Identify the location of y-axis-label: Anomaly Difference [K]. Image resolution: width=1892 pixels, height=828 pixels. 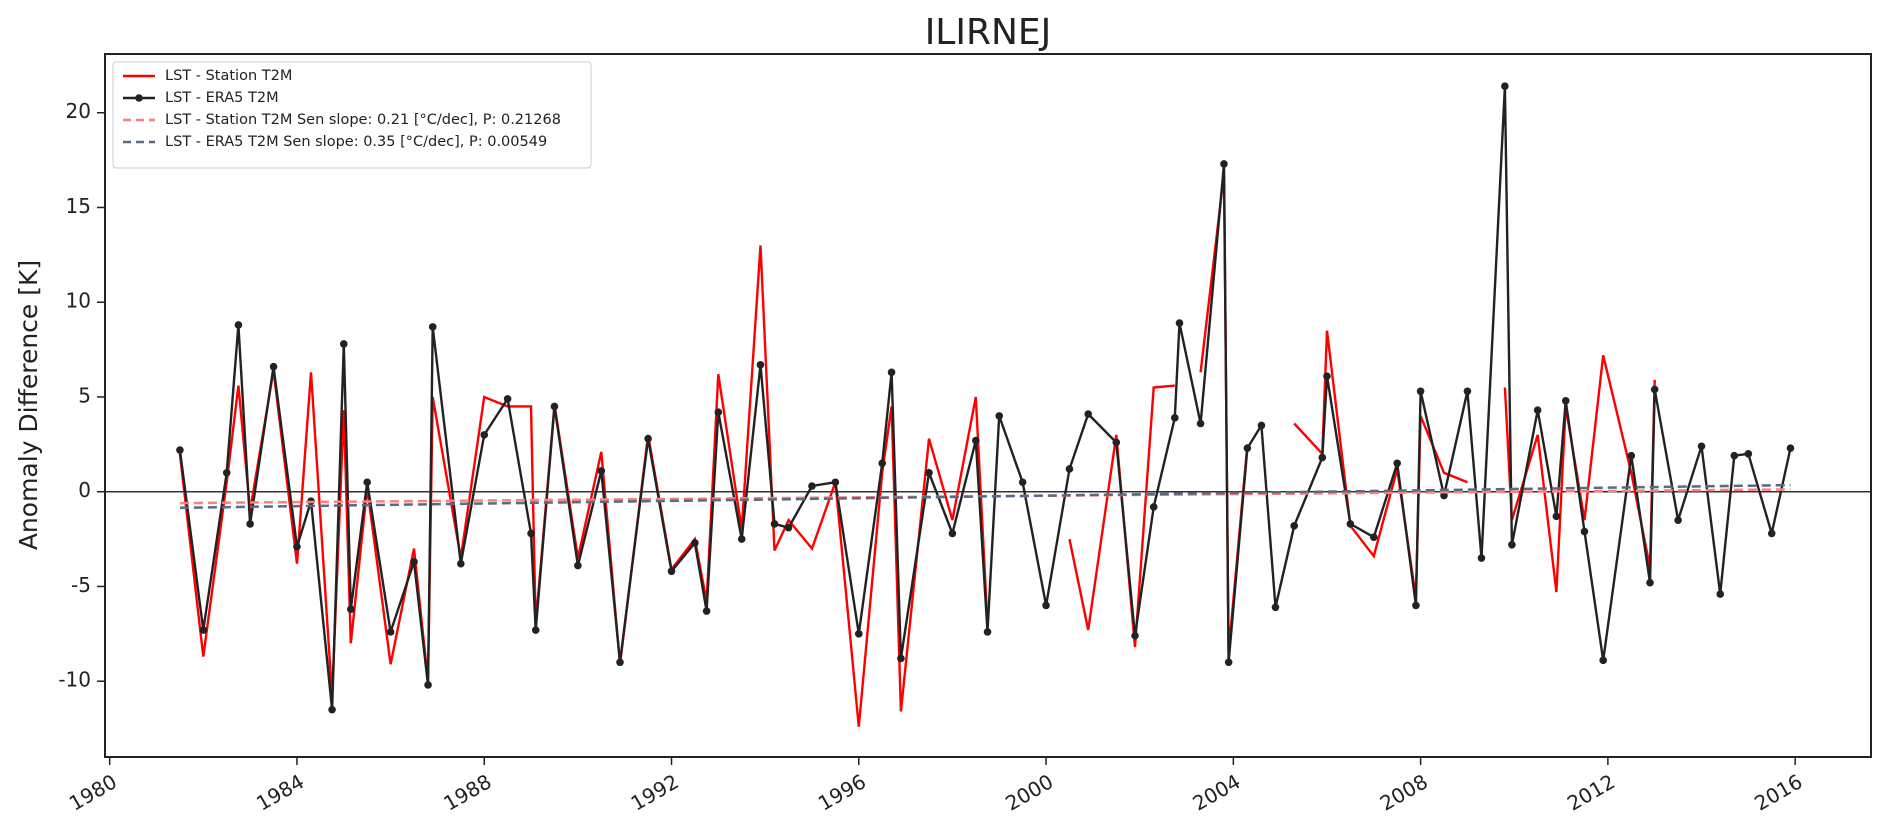
(28, 405).